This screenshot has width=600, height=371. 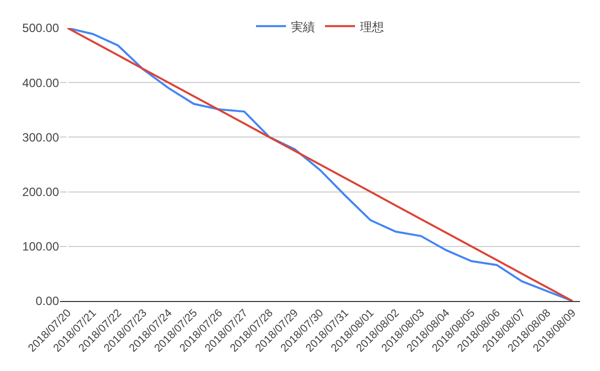 I want to click on legend-label: 実績, so click(x=303, y=27).